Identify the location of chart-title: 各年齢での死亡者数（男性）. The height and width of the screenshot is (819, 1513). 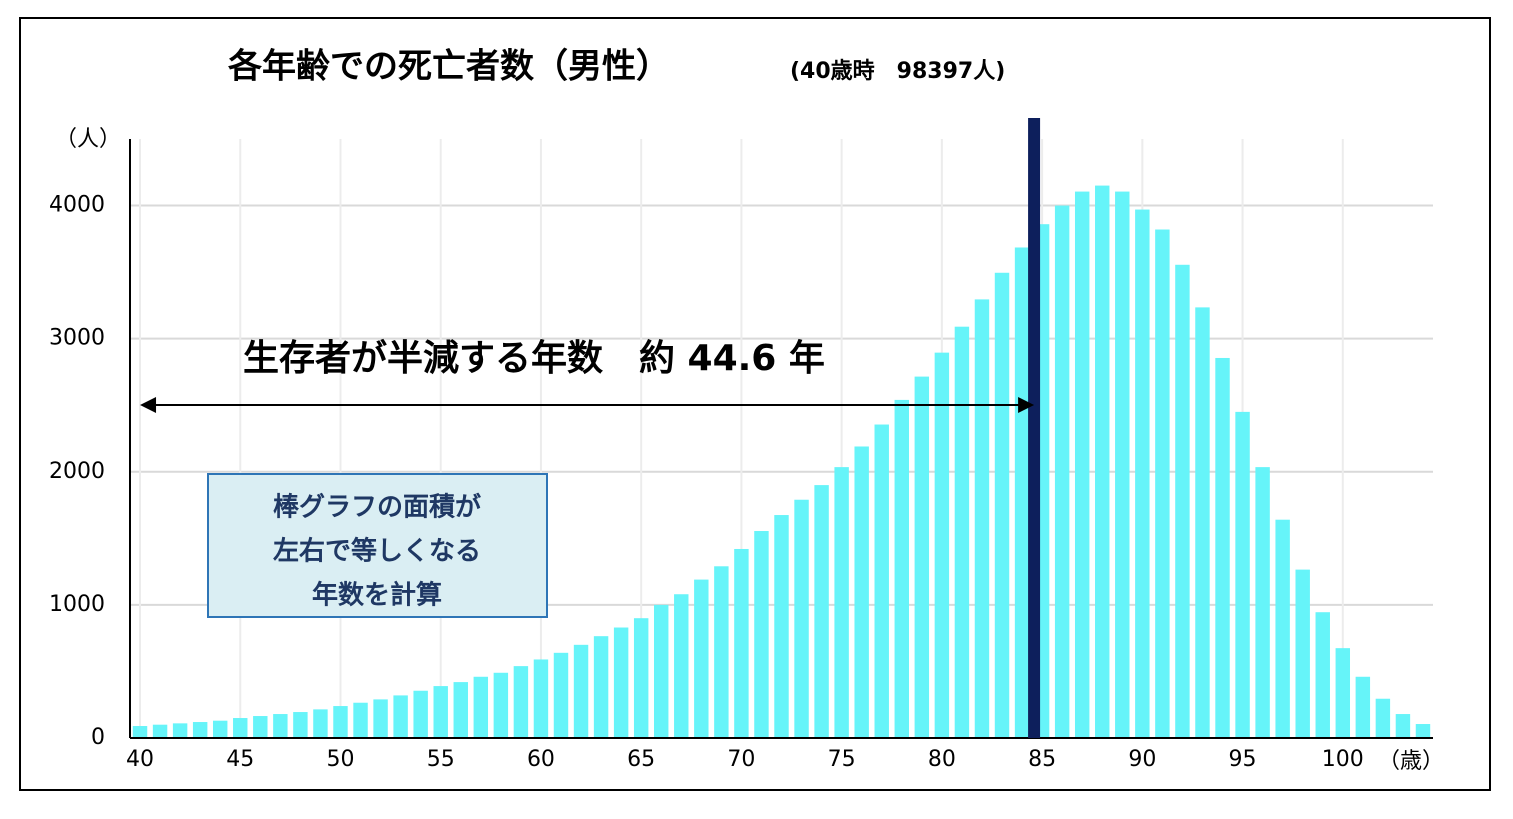
(449, 67).